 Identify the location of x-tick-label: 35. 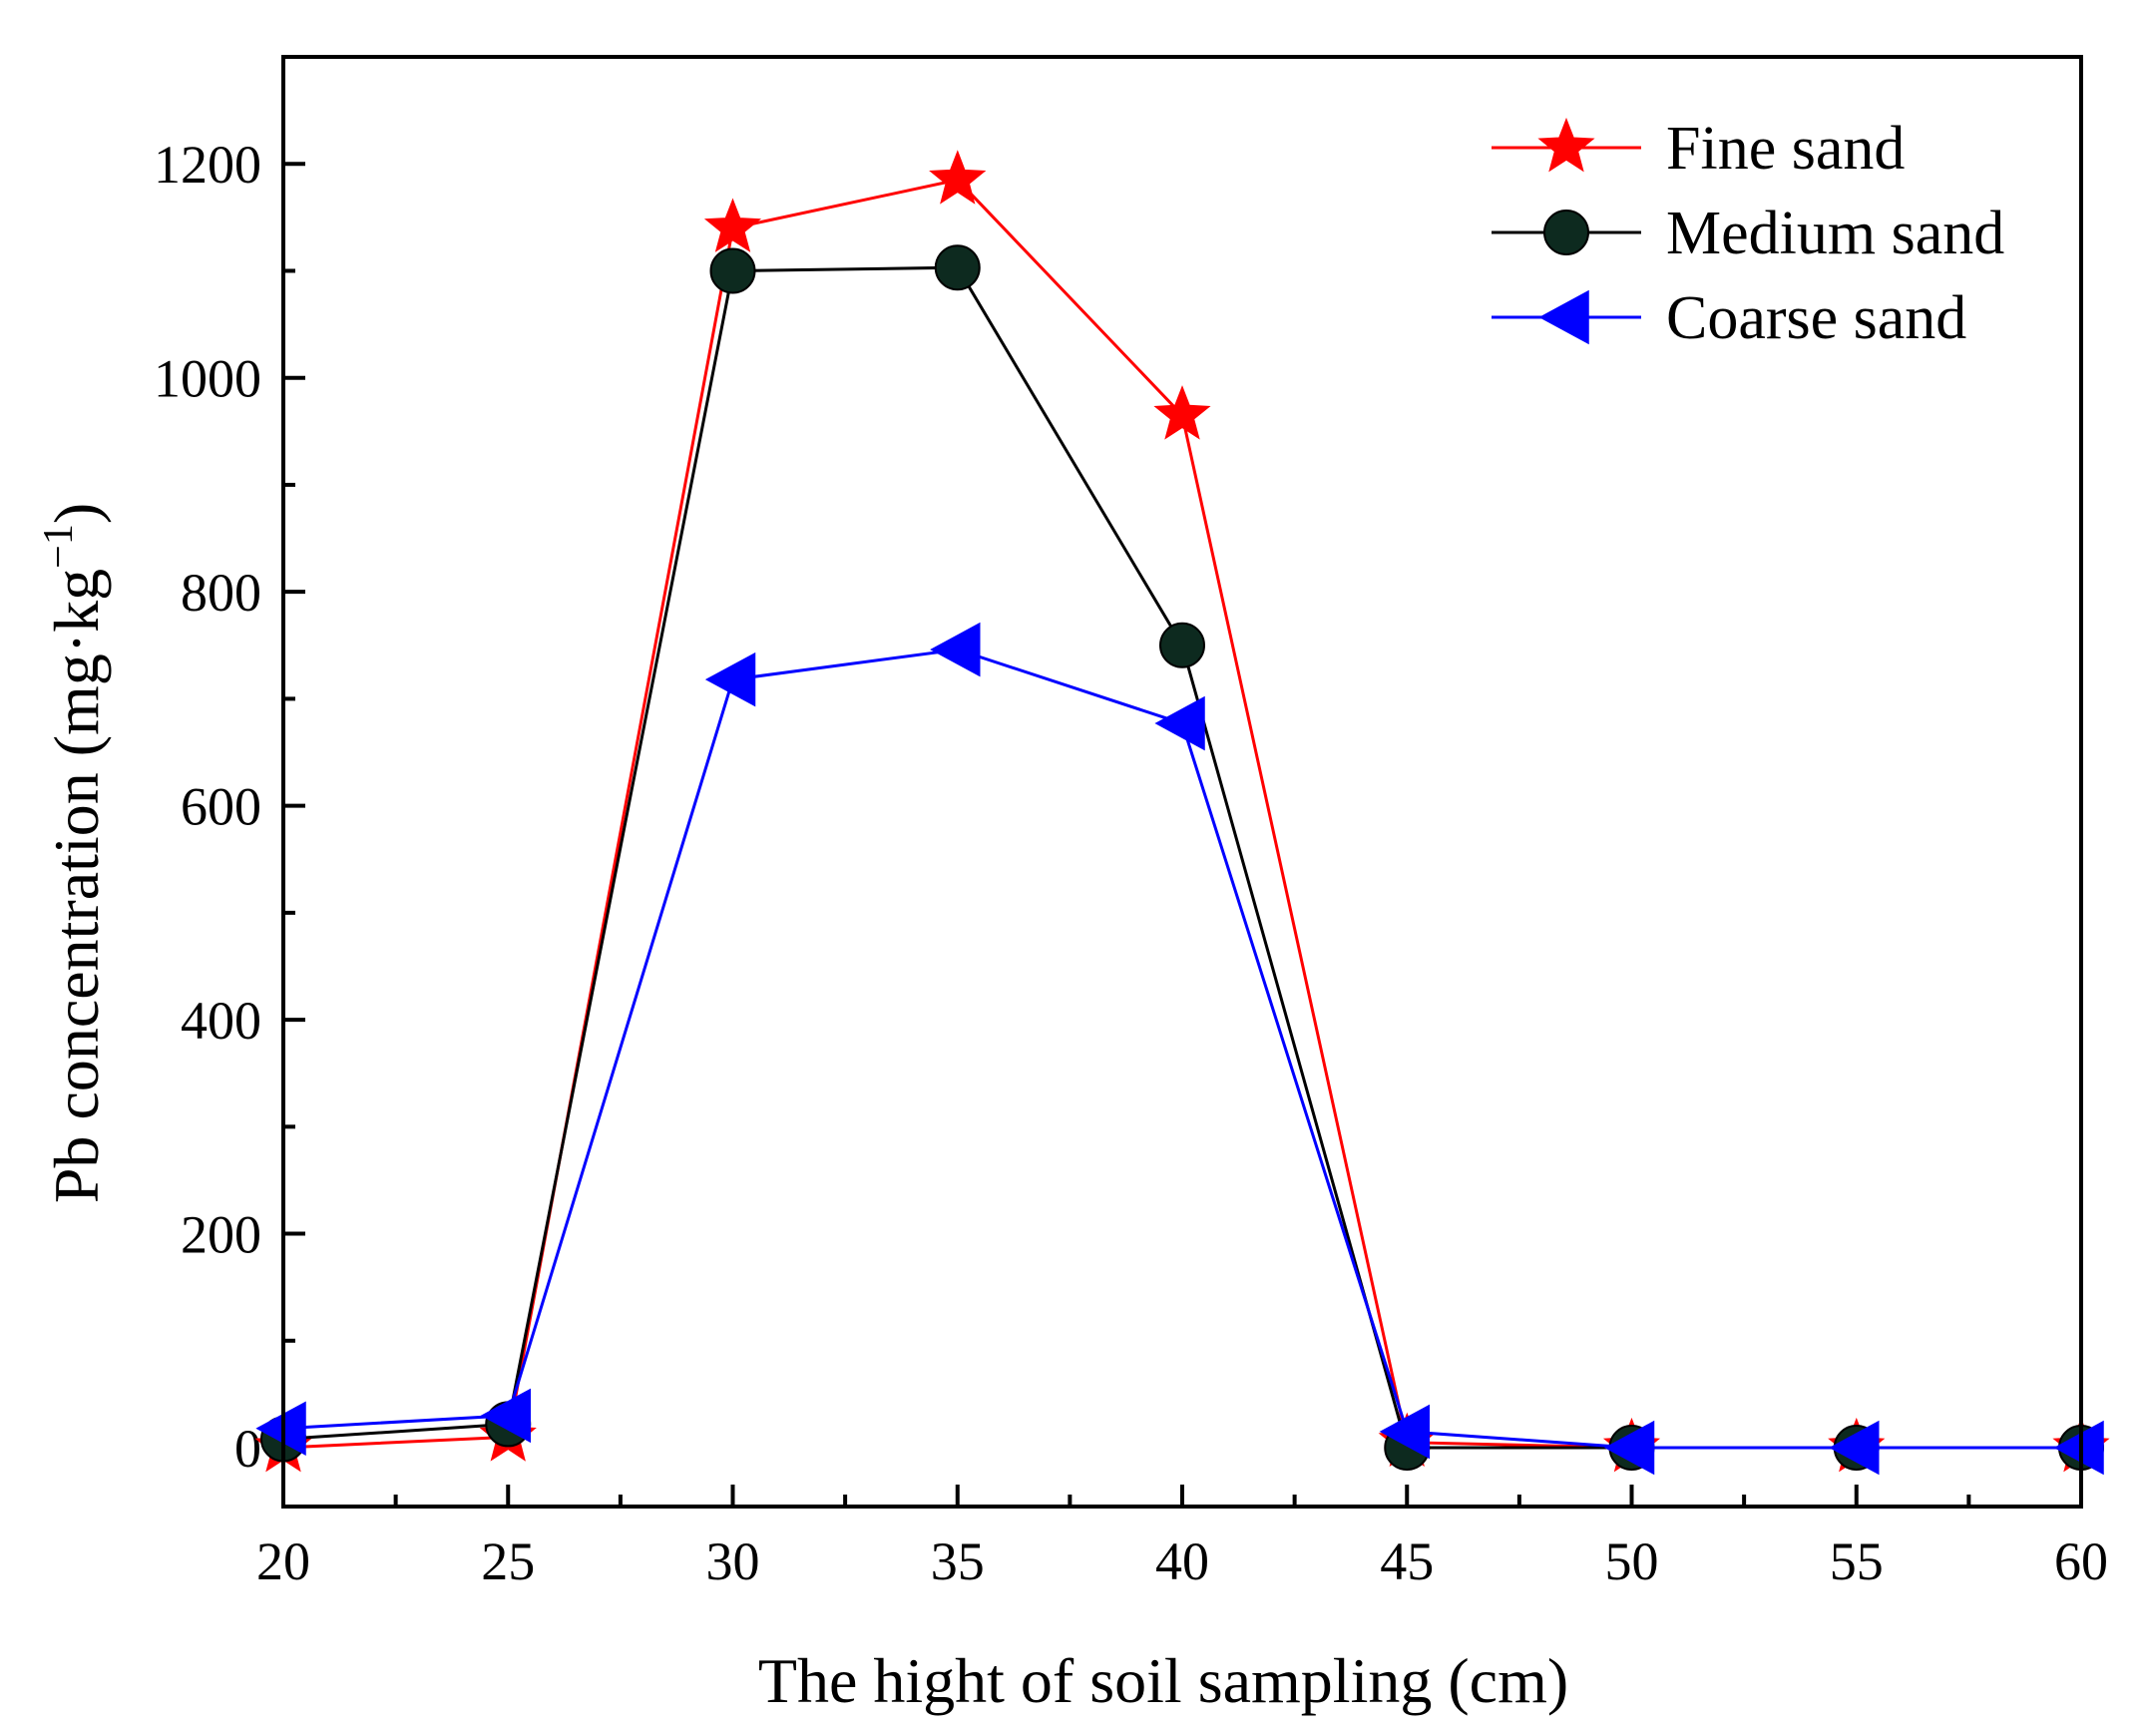
(958, 1561).